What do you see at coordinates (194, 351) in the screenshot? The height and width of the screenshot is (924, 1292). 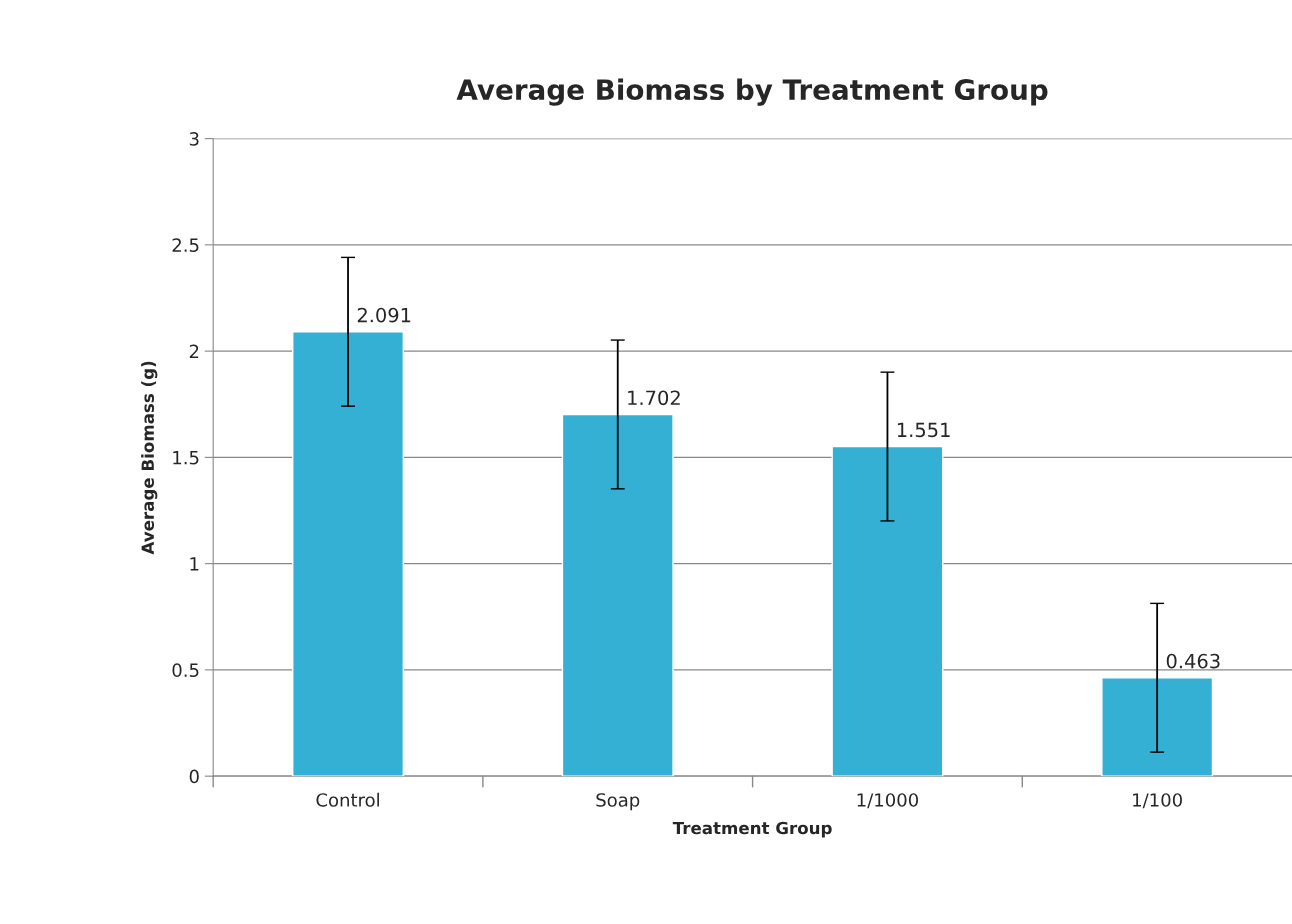 I see `y-tick-label: 2` at bounding box center [194, 351].